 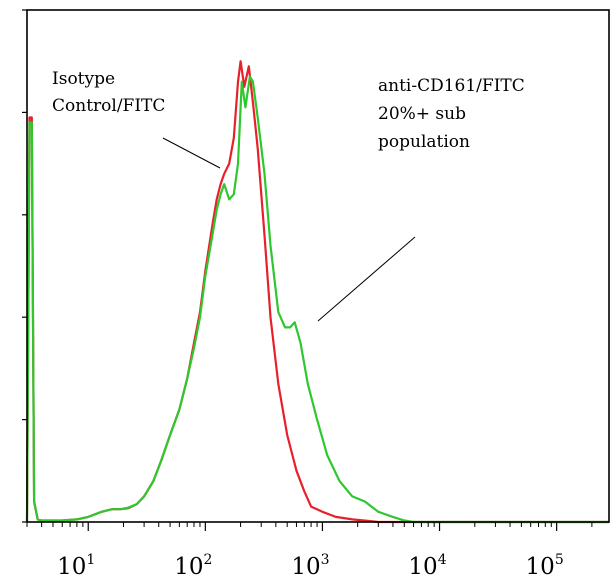 I want to click on cd161-annotation-line, so click(x=366, y=279).